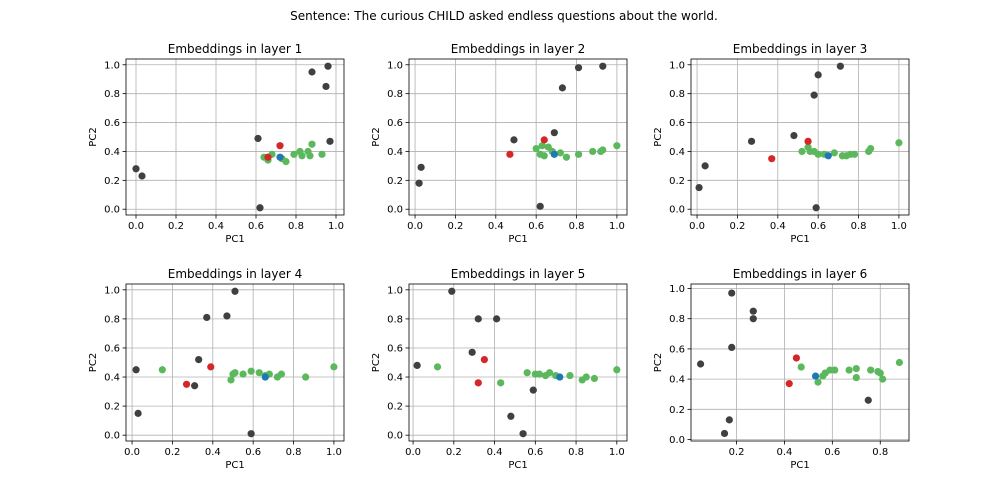 The height and width of the screenshot is (504, 1008). I want to click on x-tick-label: 1.0, so click(617, 226).